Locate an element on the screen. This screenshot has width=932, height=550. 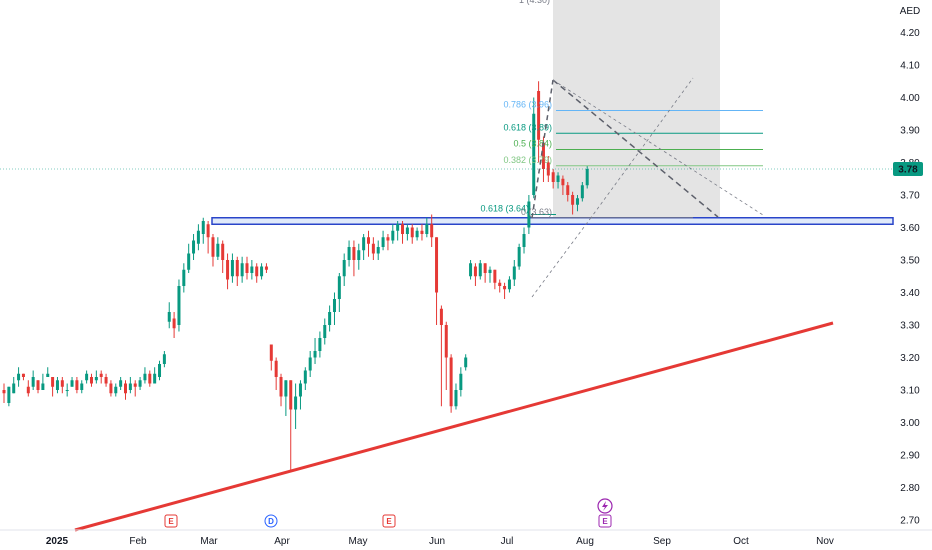
time-tick-label: Nov is located at coordinates (825, 541).